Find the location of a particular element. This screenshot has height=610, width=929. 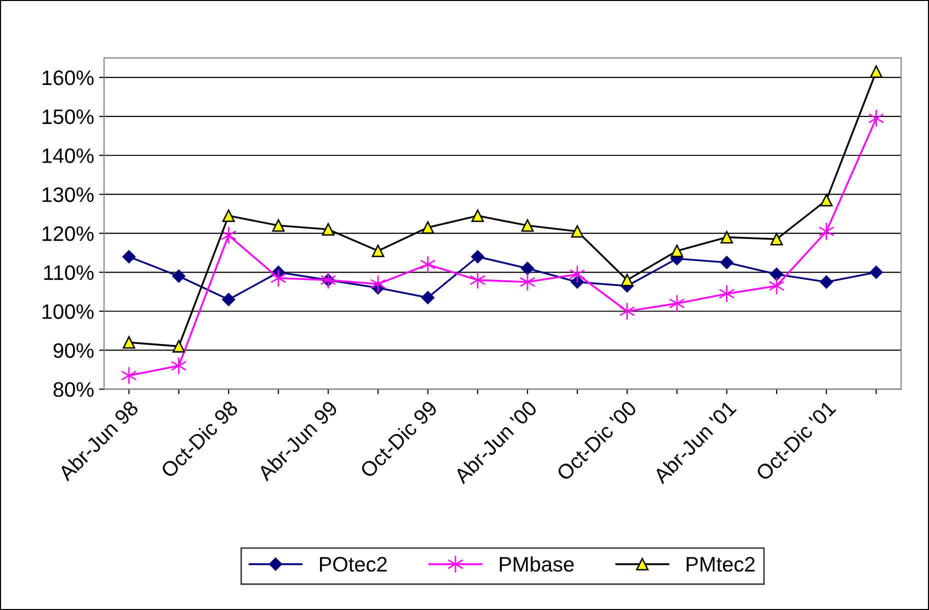

y-tick-label: 150% is located at coordinates (68, 116).